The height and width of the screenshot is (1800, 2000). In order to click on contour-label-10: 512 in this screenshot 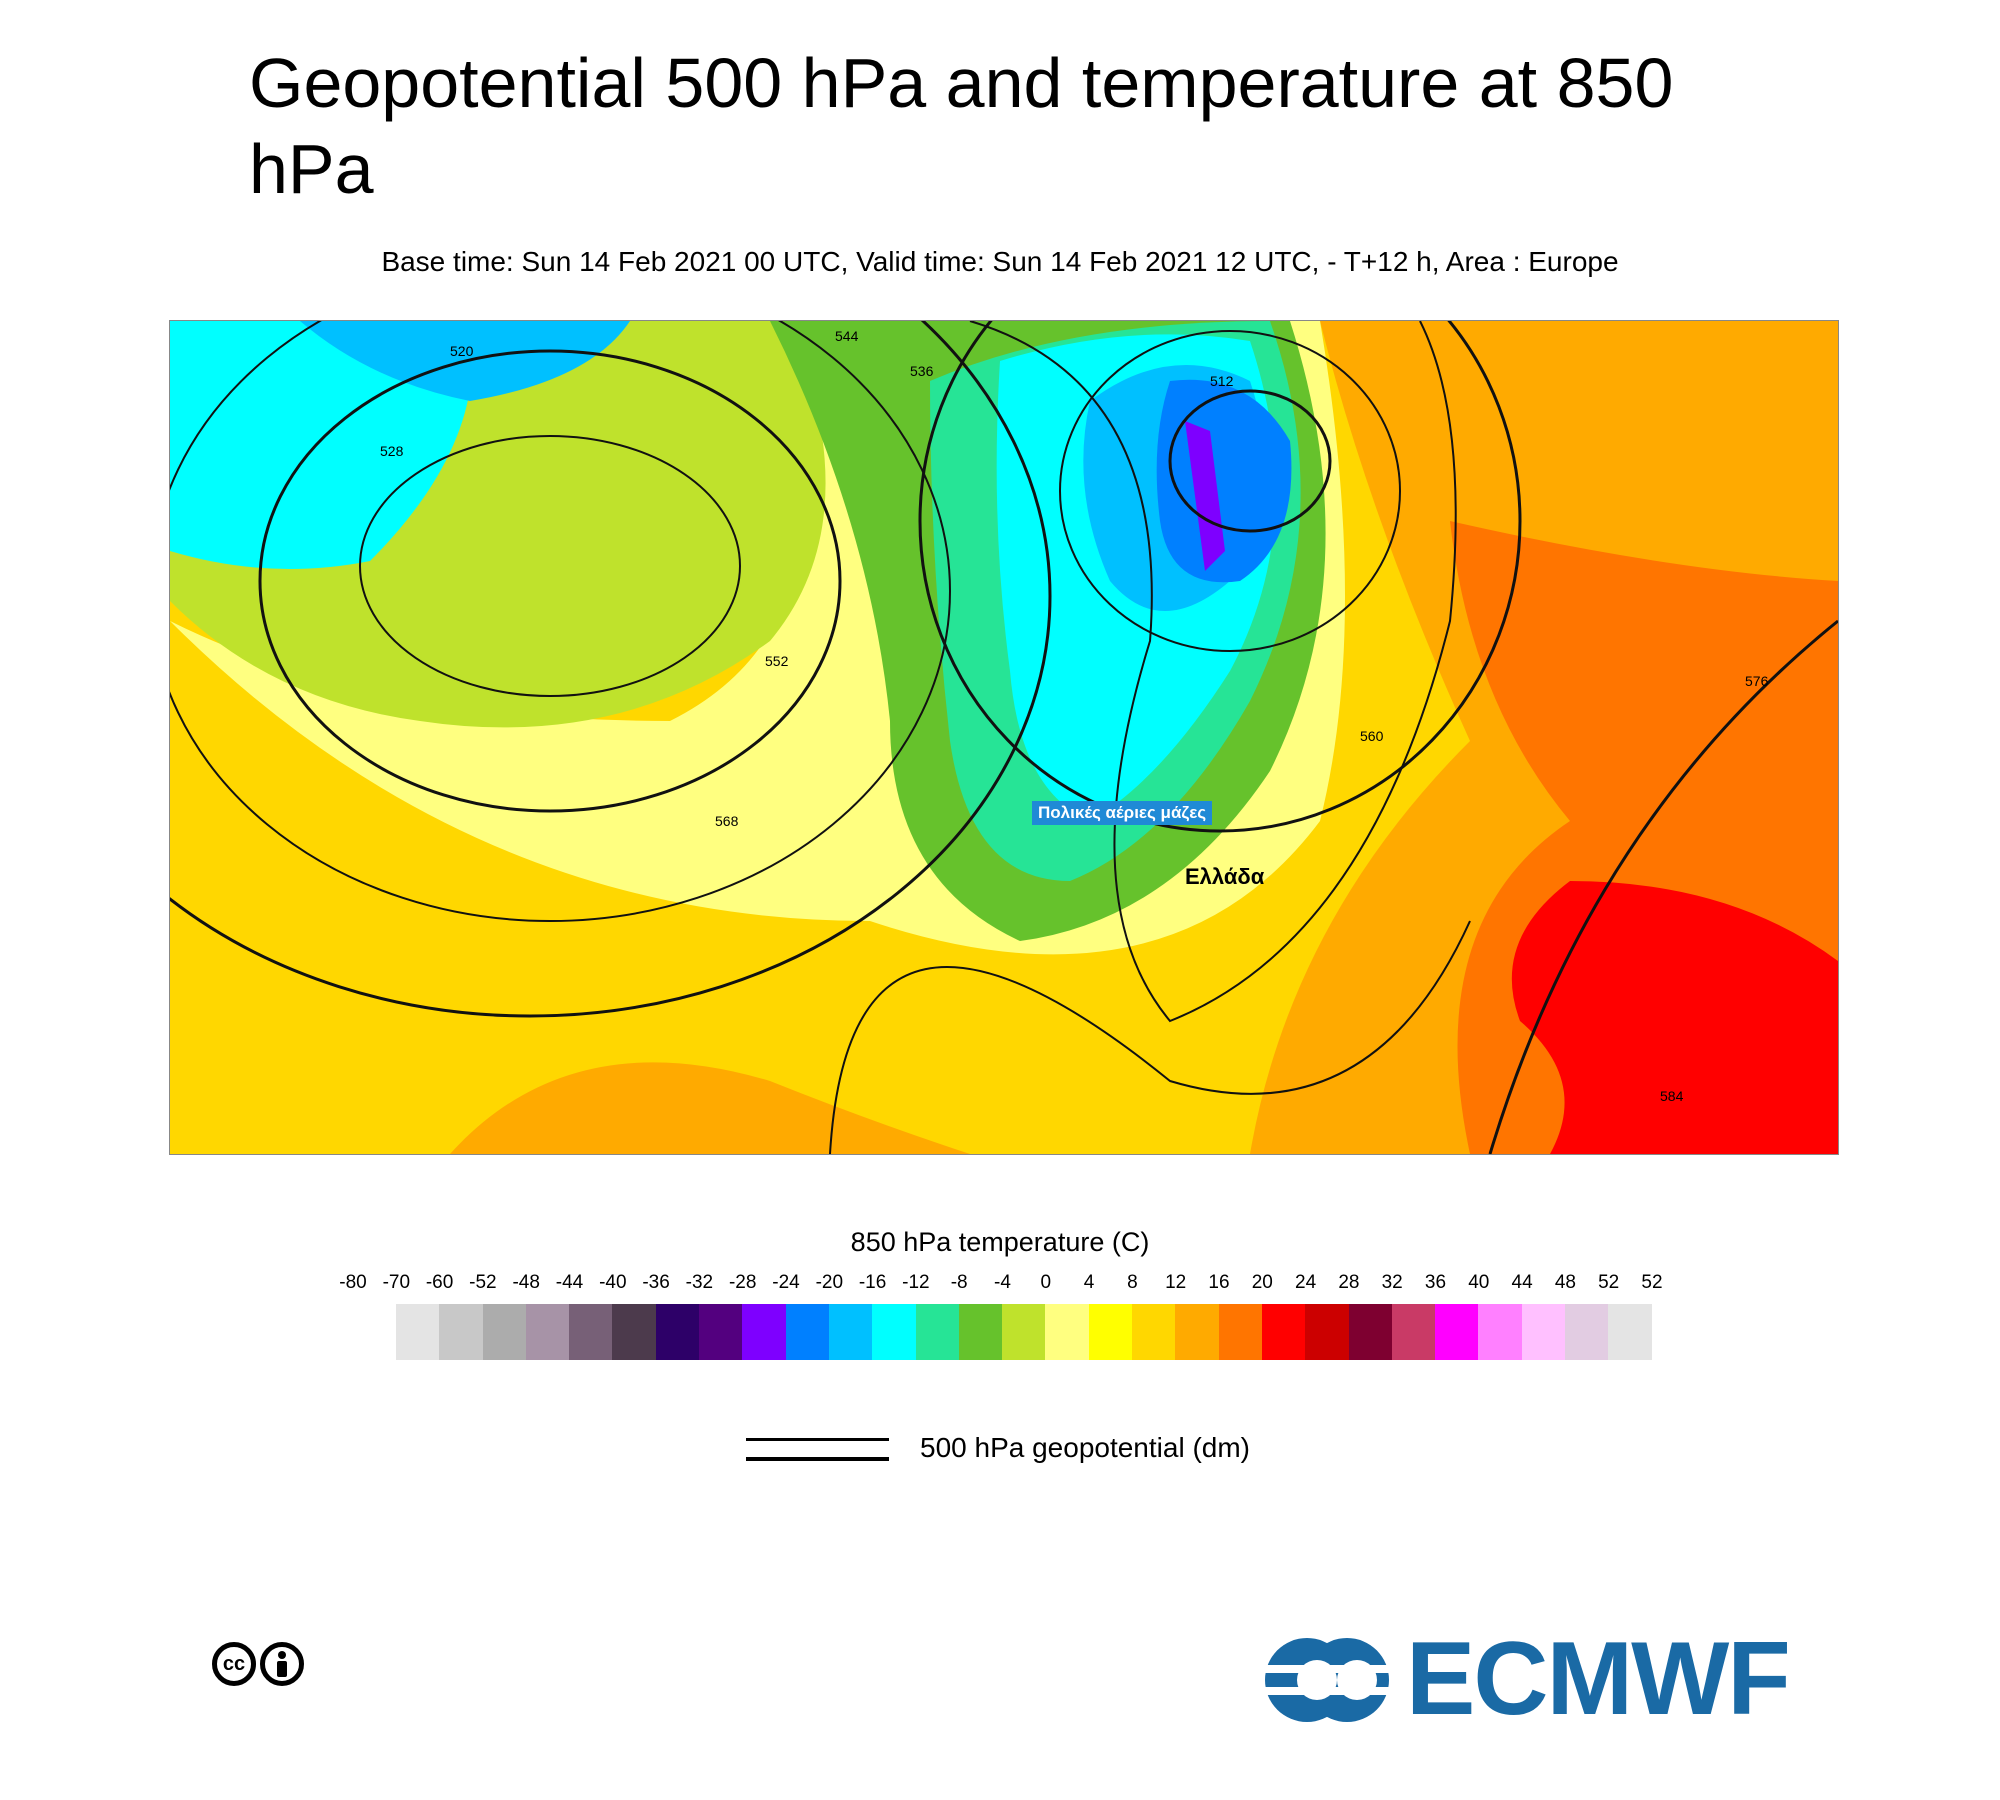, I will do `click(1222, 381)`.